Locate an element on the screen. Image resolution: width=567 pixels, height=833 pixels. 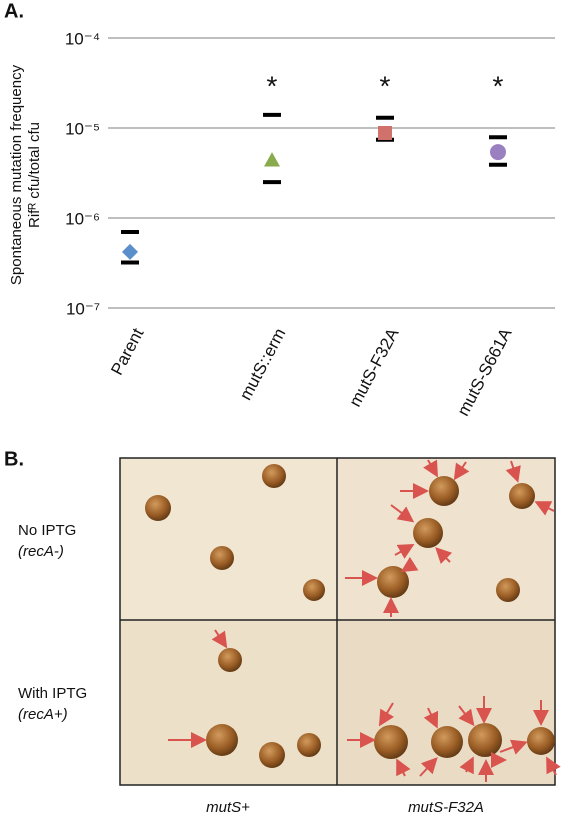
row-label-line: No IPTG is located at coordinates (47, 530).